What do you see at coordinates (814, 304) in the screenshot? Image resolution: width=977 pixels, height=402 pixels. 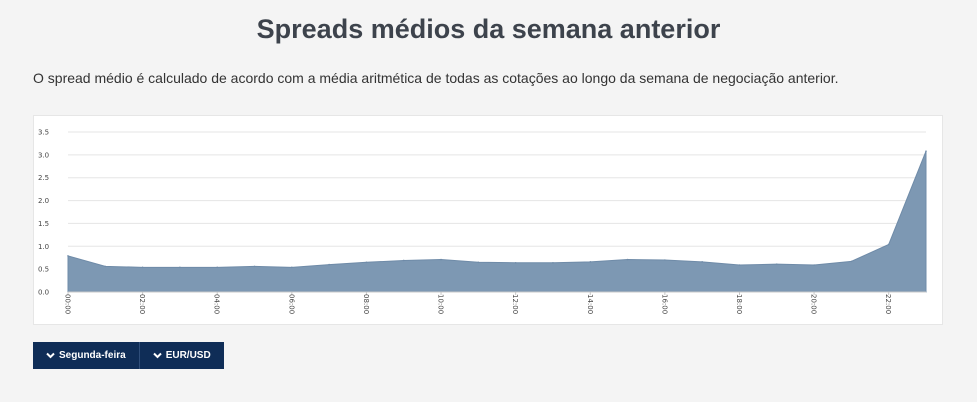 I see `x-tick-label: 20:00` at bounding box center [814, 304].